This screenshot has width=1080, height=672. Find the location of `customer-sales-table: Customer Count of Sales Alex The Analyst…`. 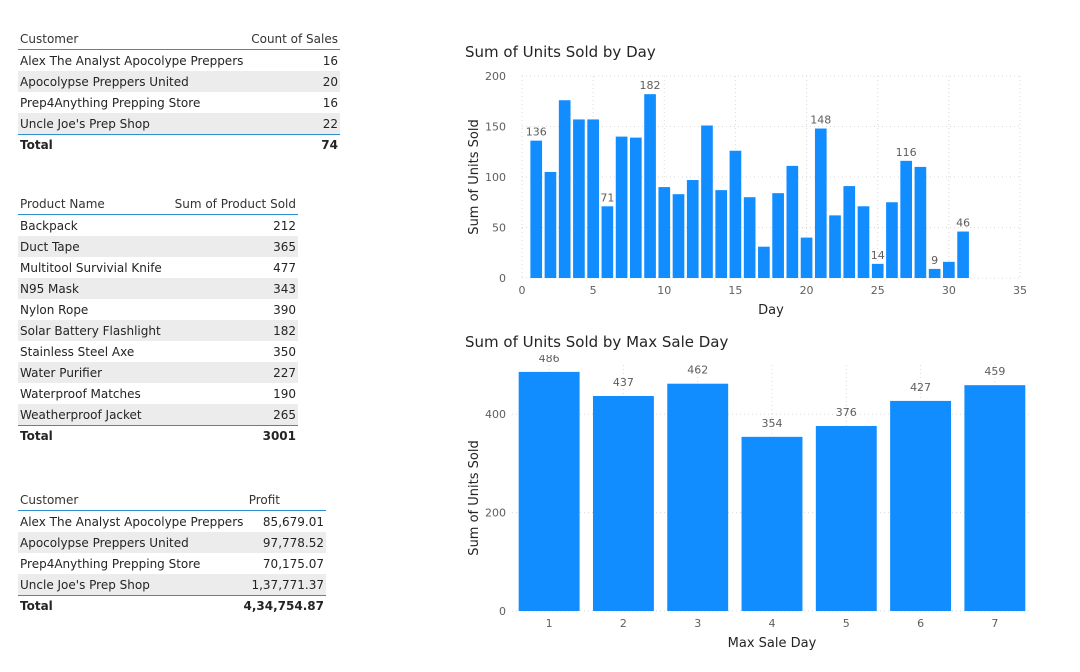

customer-sales-table: Customer Count of Sales Alex The Analyst… is located at coordinates (179, 90).